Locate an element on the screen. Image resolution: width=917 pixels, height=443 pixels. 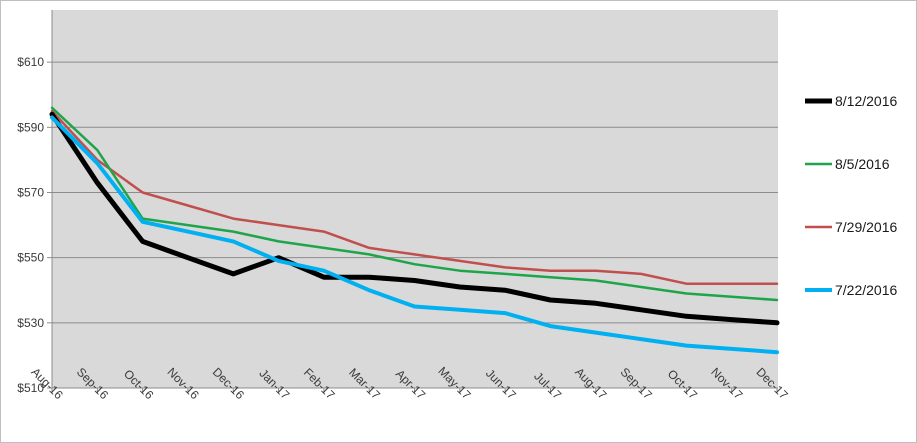
y-axis: $510 $530 $550 $570 $590 $610 is located at coordinates (35, 202).